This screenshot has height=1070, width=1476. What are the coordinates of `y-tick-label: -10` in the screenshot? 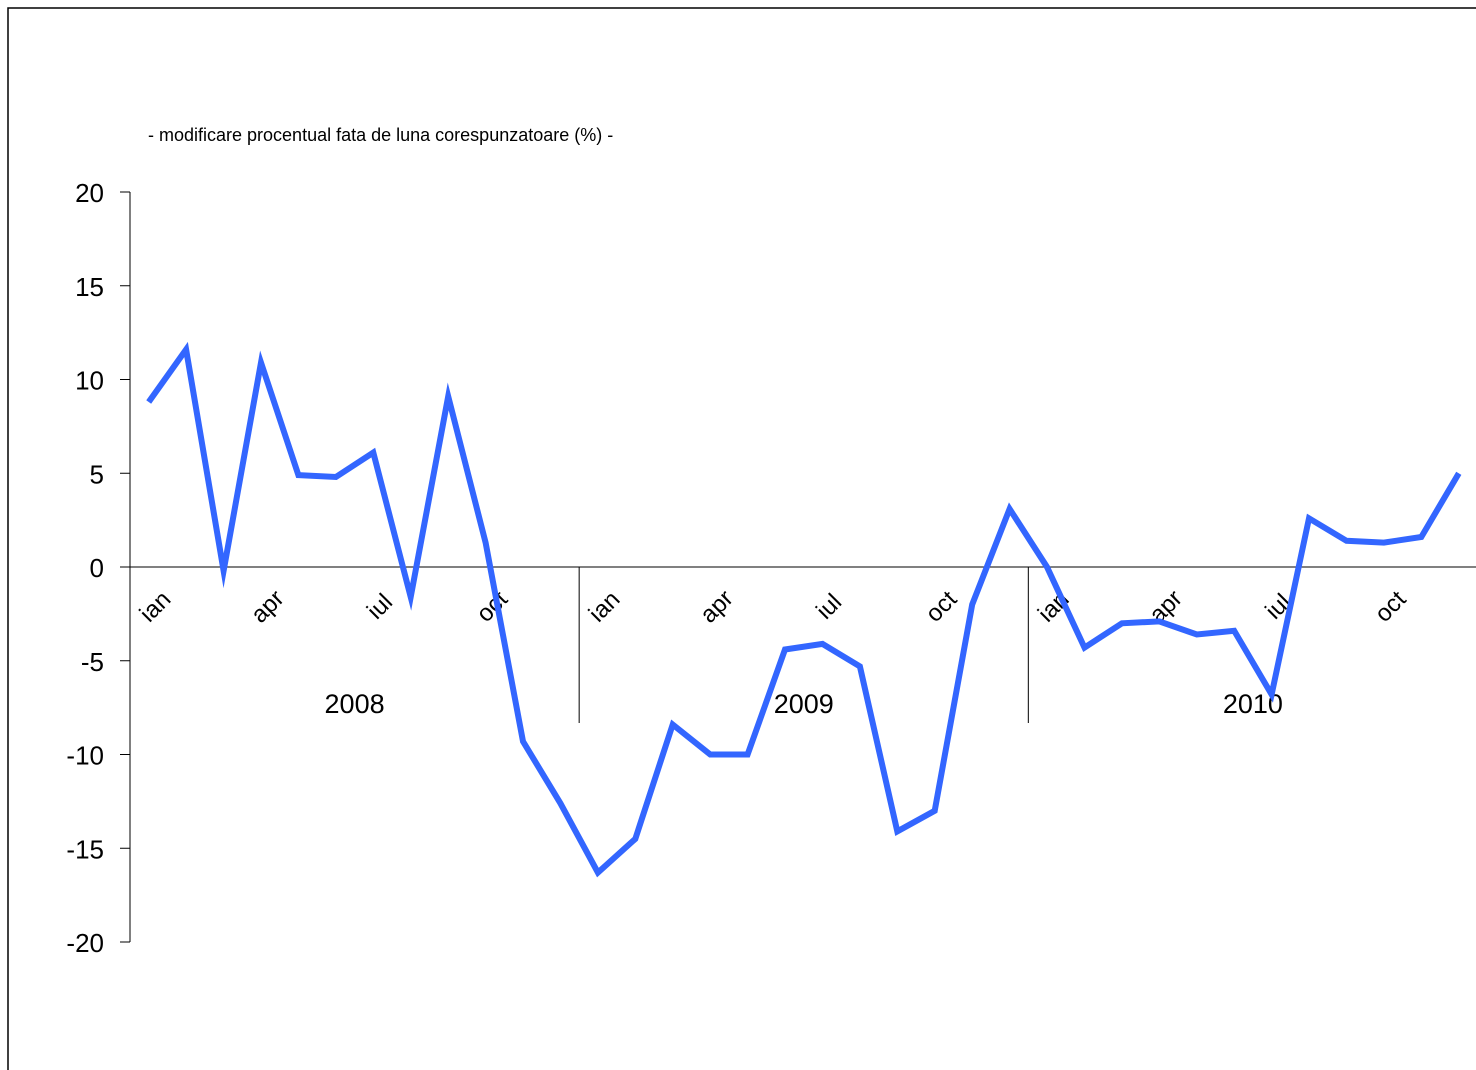 It's located at (85, 756).